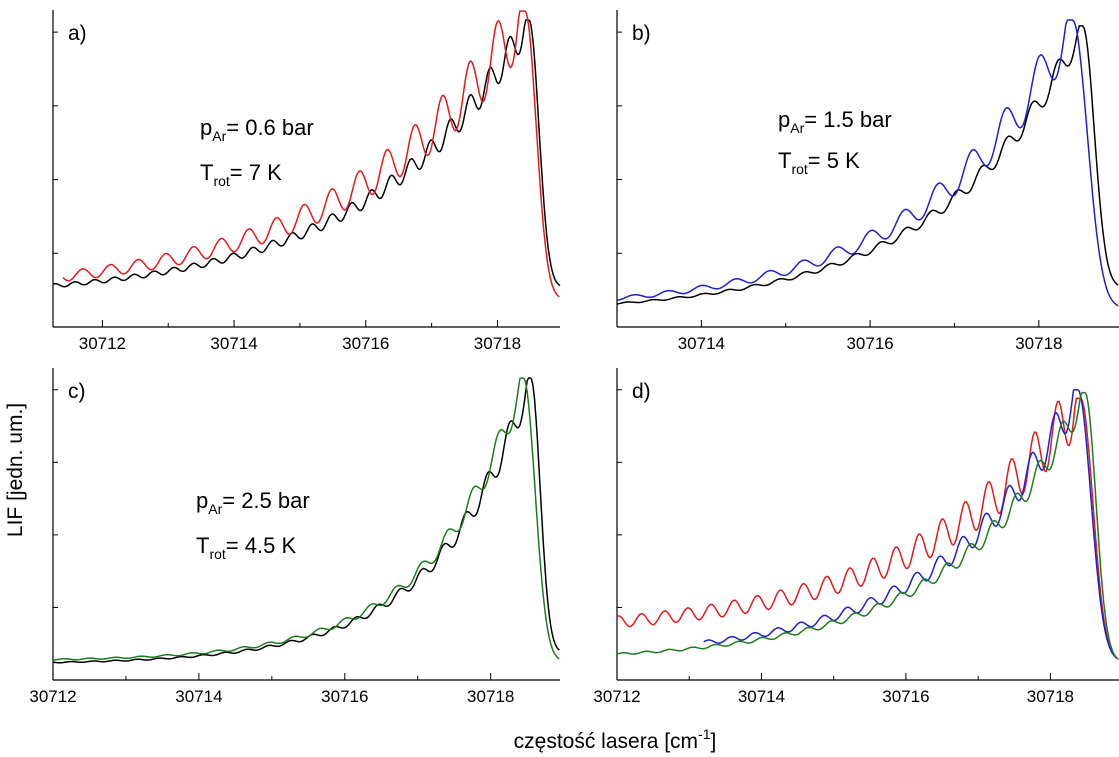  I want to click on x-axis-label: częstość lasera [cm-1], so click(615, 739).